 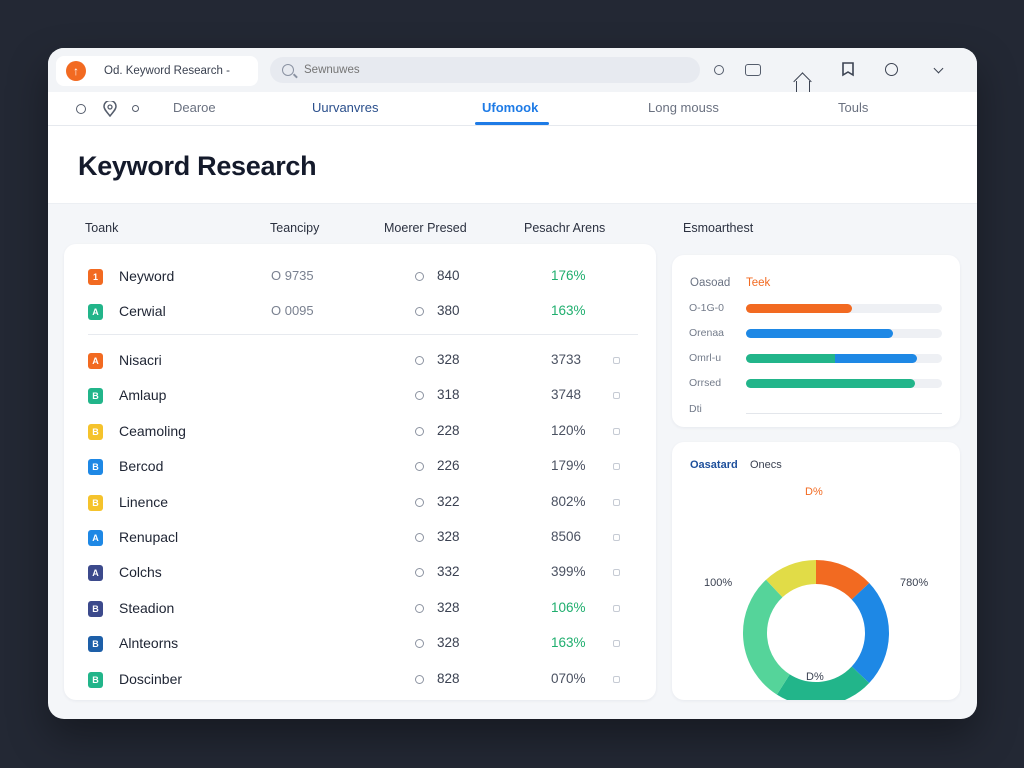 What do you see at coordinates (167, 71) in the screenshot?
I see `tab-title: Od. Keyword Research -` at bounding box center [167, 71].